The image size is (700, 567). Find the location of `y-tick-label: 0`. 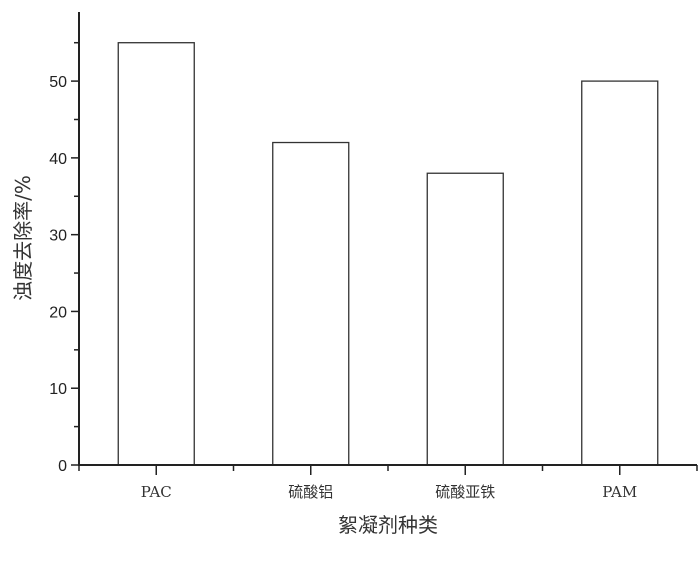

y-tick-label: 0 is located at coordinates (62, 466).